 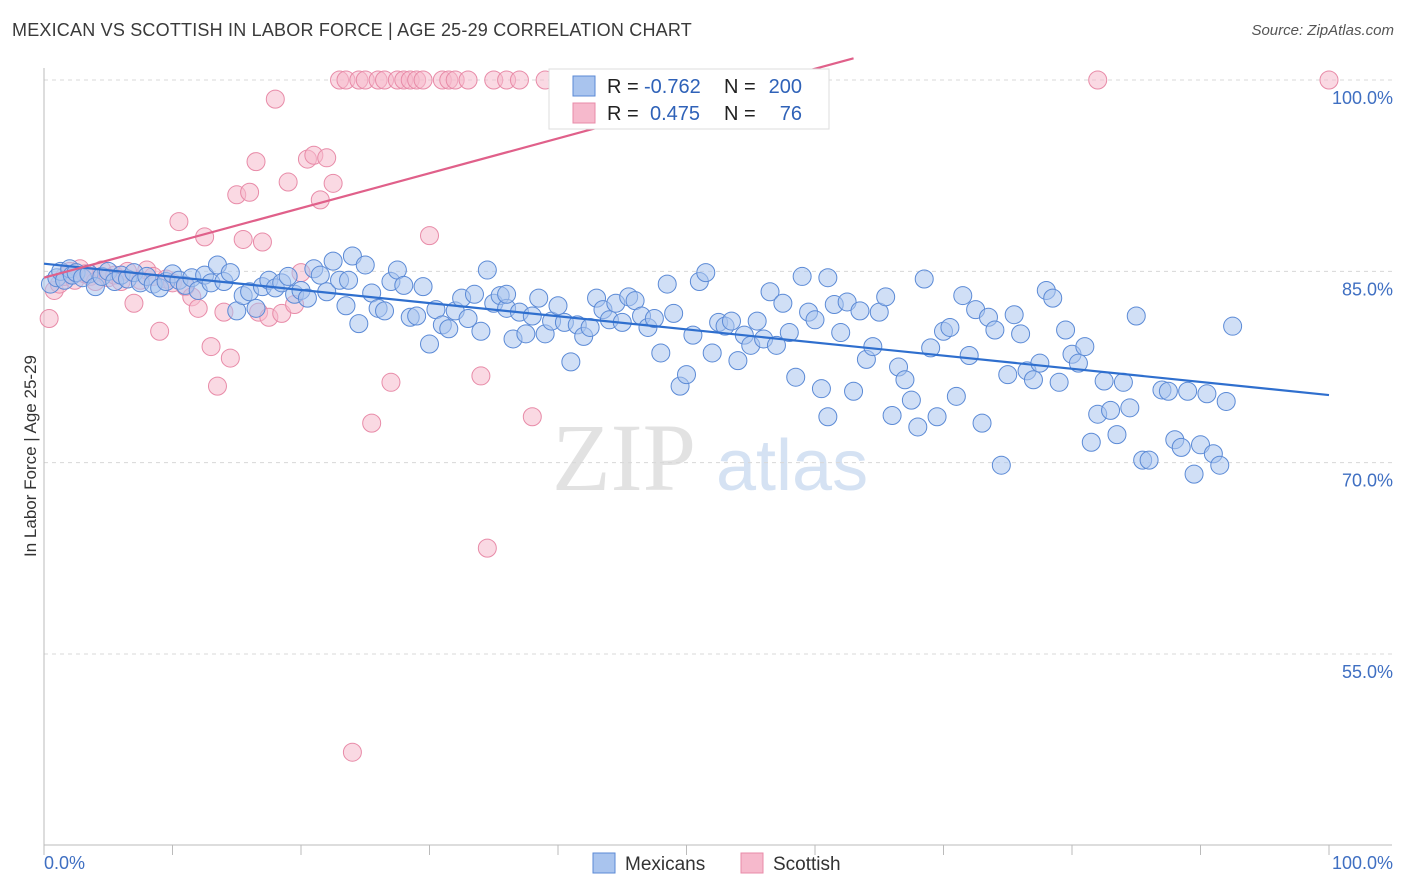 What do you see at coordinates (1322, 30) in the screenshot?
I see `source-credit: Source: ZipAtlas.com` at bounding box center [1322, 30].